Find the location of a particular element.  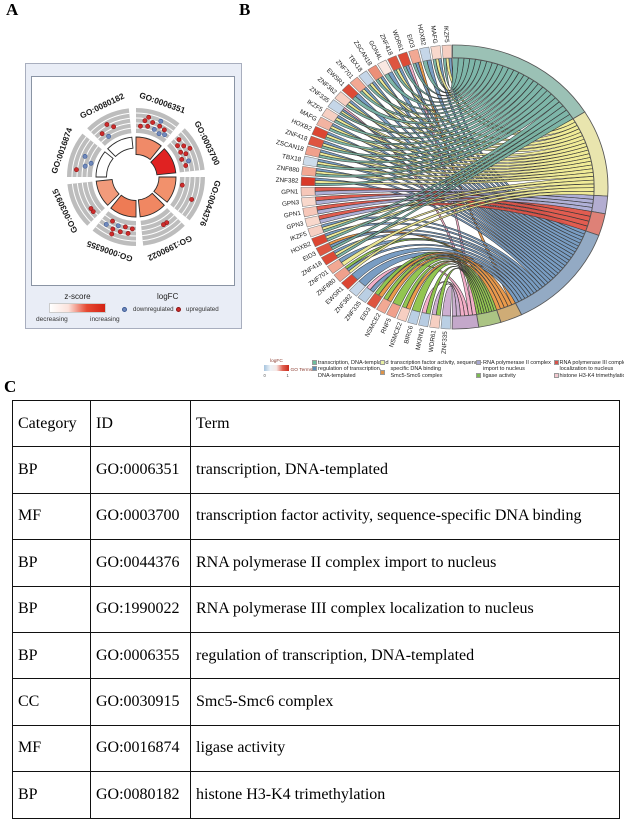

svg-text: BIRC6 is located at coordinates (409, 334).